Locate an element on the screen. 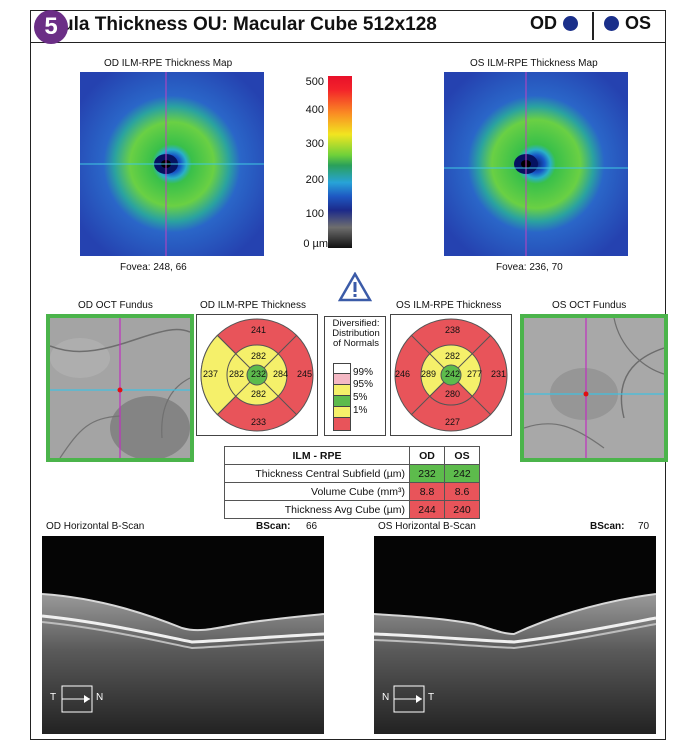 The height and width of the screenshot is (750, 690). od-etdrs-title: OD ILM-RPE Thickness is located at coordinates (253, 305).